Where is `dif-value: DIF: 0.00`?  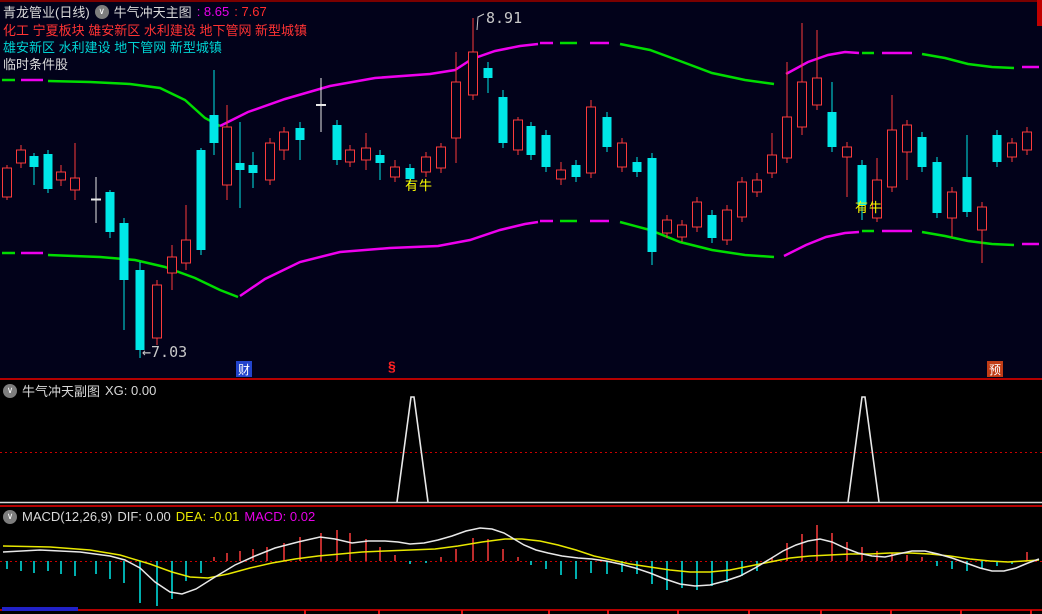 dif-value: DIF: 0.00 is located at coordinates (144, 516).